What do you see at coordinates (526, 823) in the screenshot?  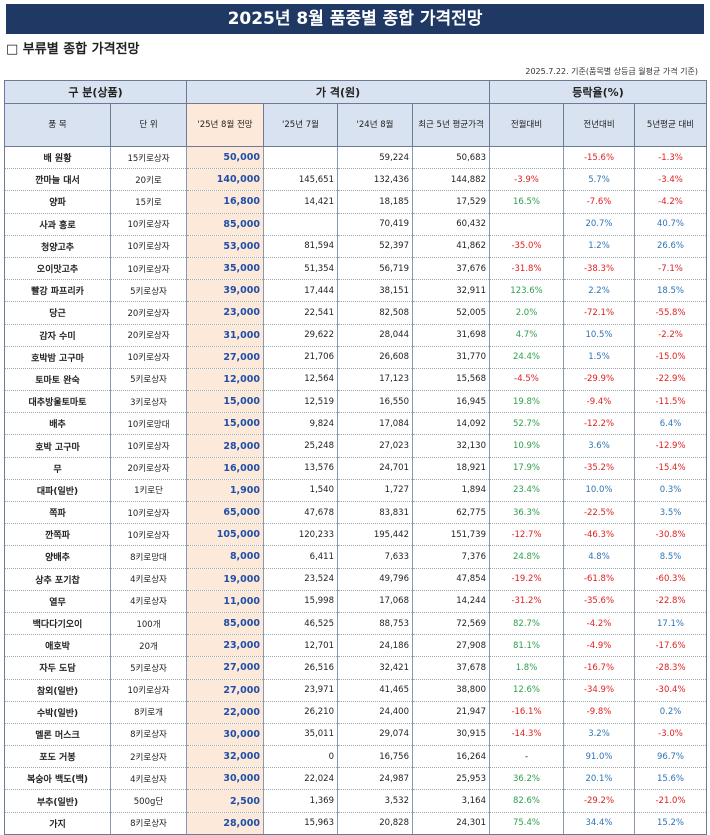 I see `cell-mom: 75.4%` at bounding box center [526, 823].